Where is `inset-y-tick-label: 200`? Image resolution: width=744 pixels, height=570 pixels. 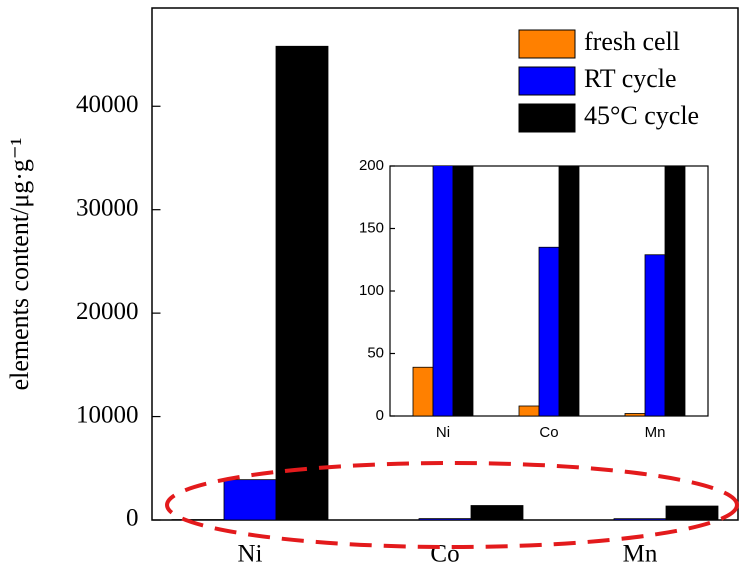 inset-y-tick-label: 200 is located at coordinates (371, 165).